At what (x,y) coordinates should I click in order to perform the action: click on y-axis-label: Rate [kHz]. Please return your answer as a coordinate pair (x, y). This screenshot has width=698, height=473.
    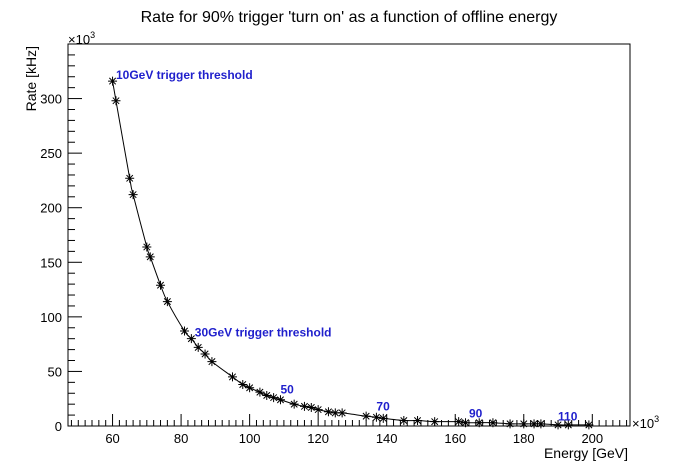
    Looking at the image, I should click on (31, 78).